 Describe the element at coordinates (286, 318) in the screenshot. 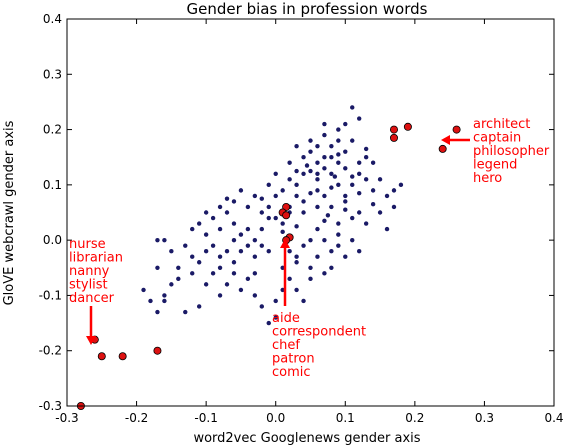

I see `annotation-word: aide` at that location.